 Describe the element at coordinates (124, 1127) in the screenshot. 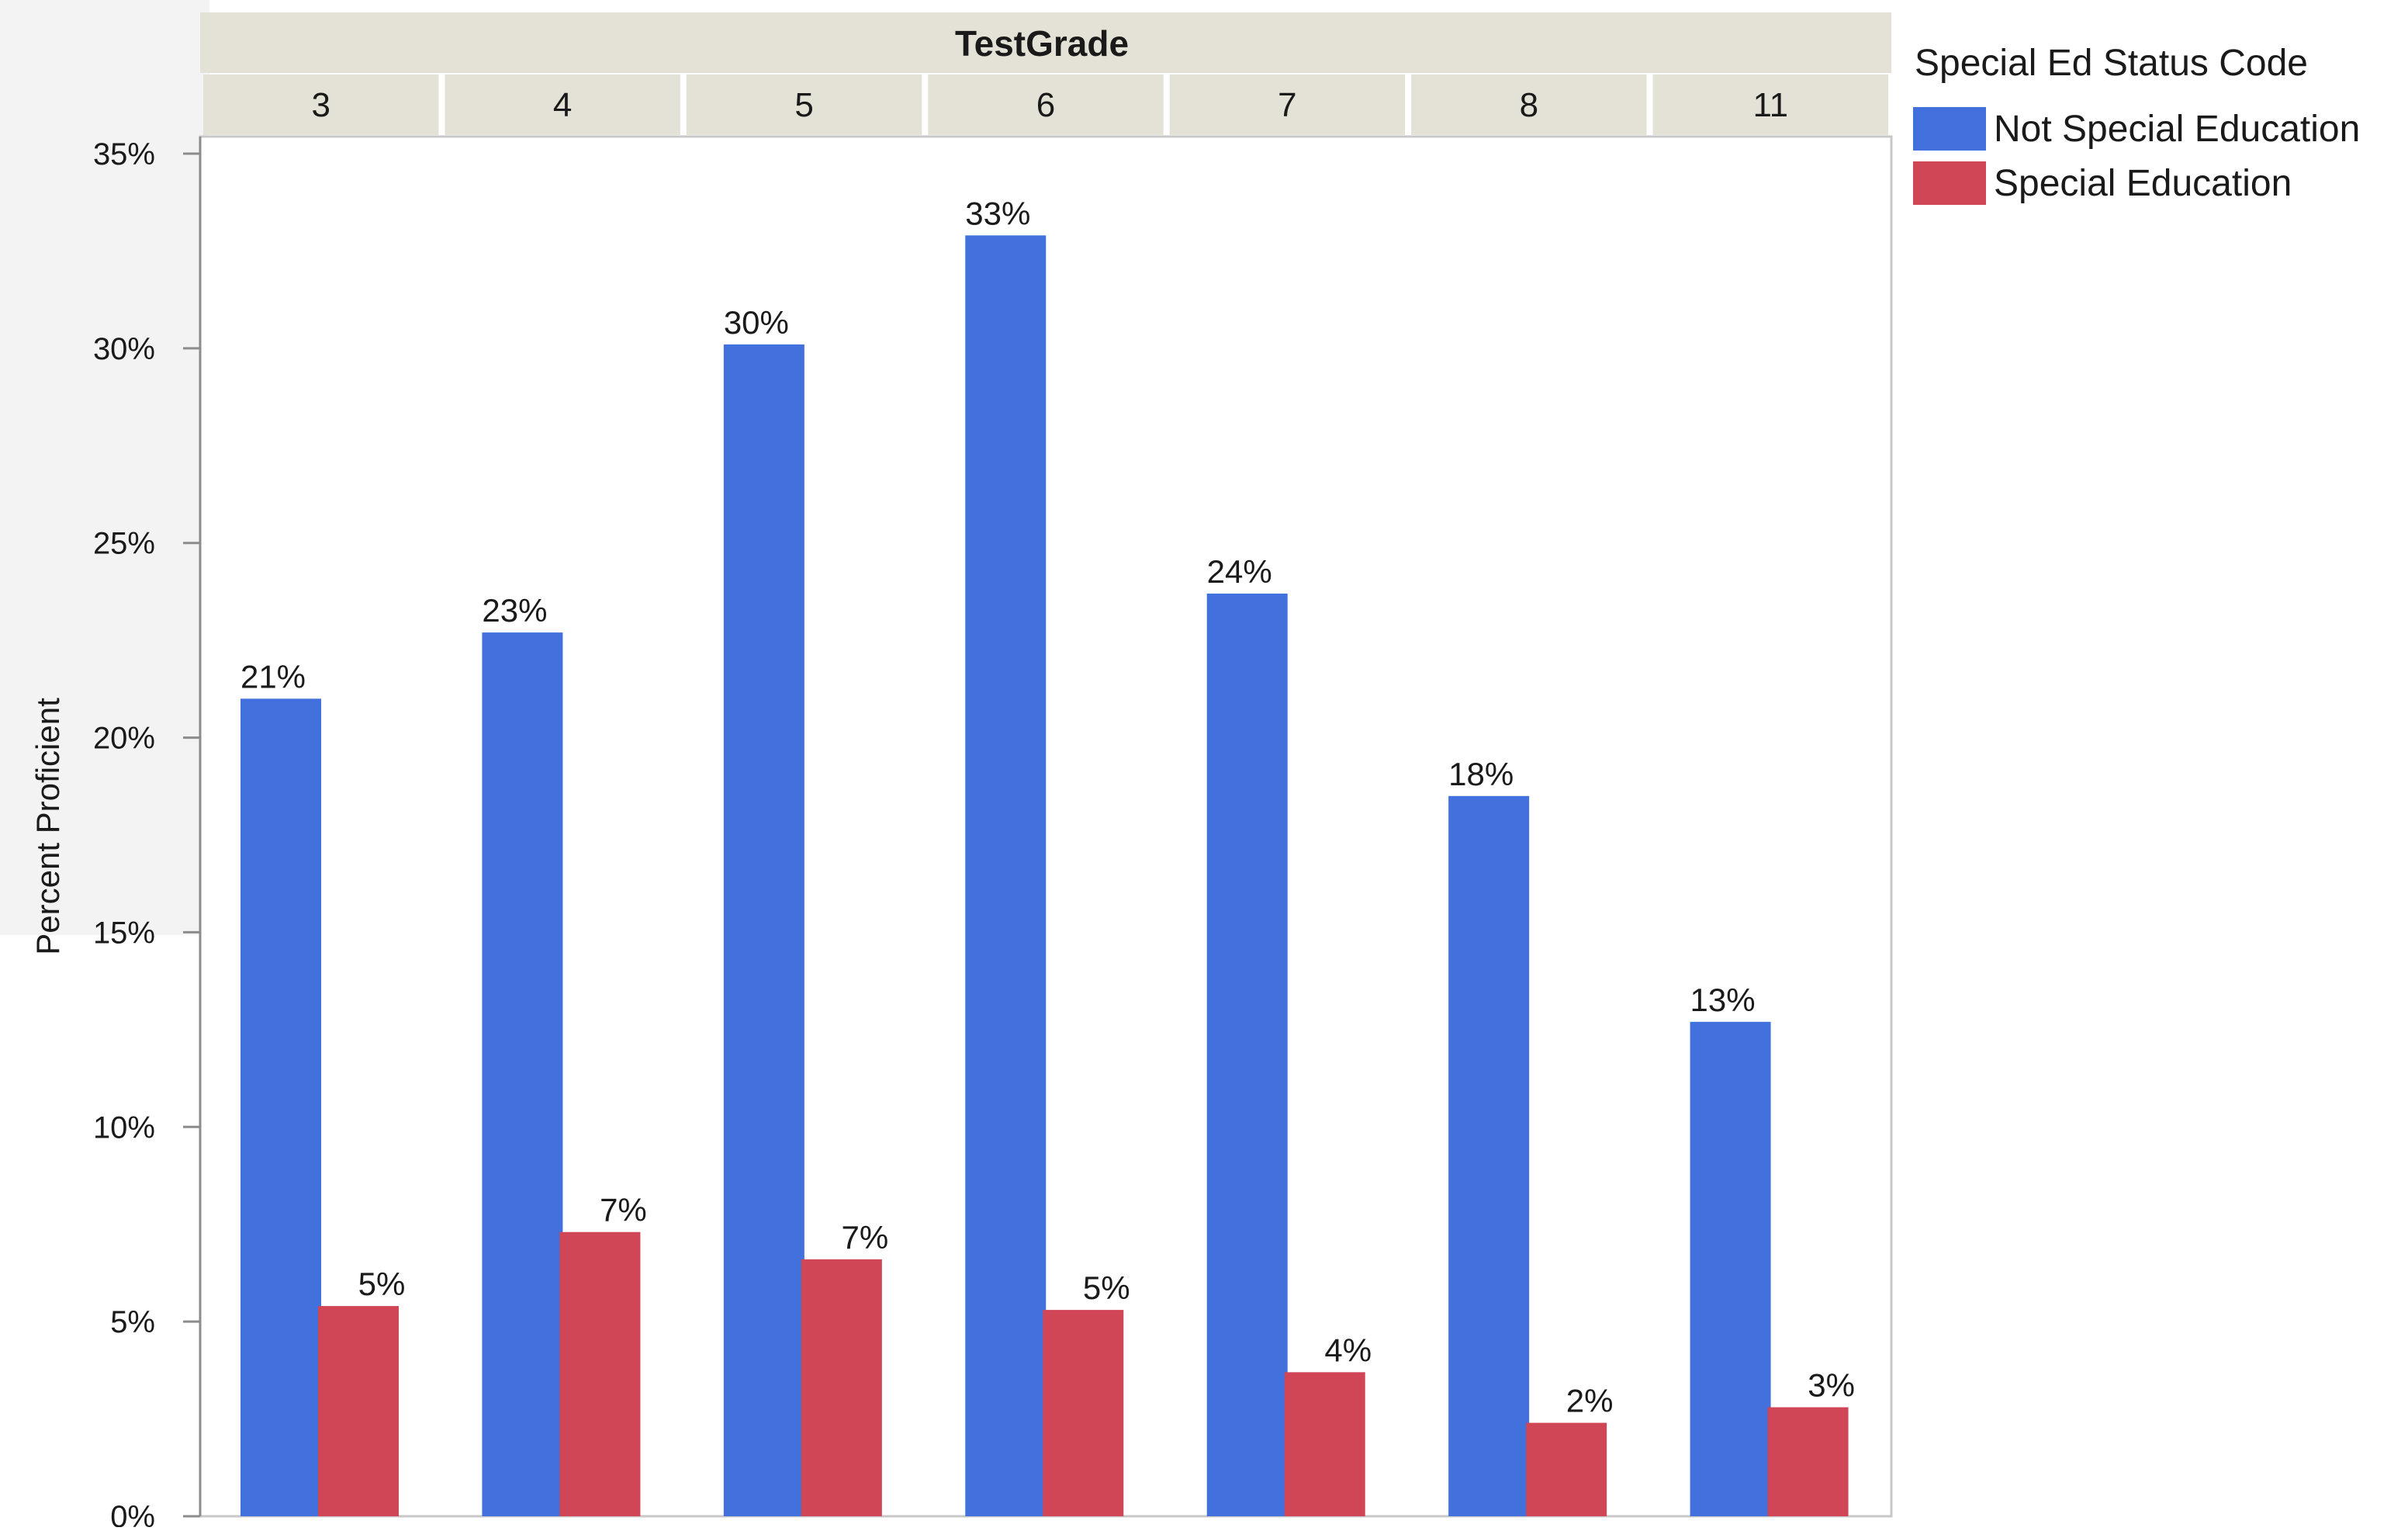

I see `y-tick-label: 10%` at that location.